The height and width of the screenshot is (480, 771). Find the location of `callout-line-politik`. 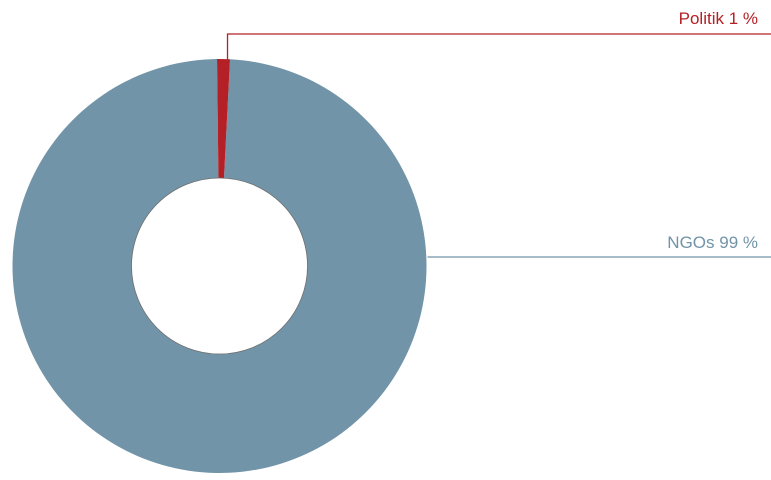

callout-line-politik is located at coordinates (498, 47).